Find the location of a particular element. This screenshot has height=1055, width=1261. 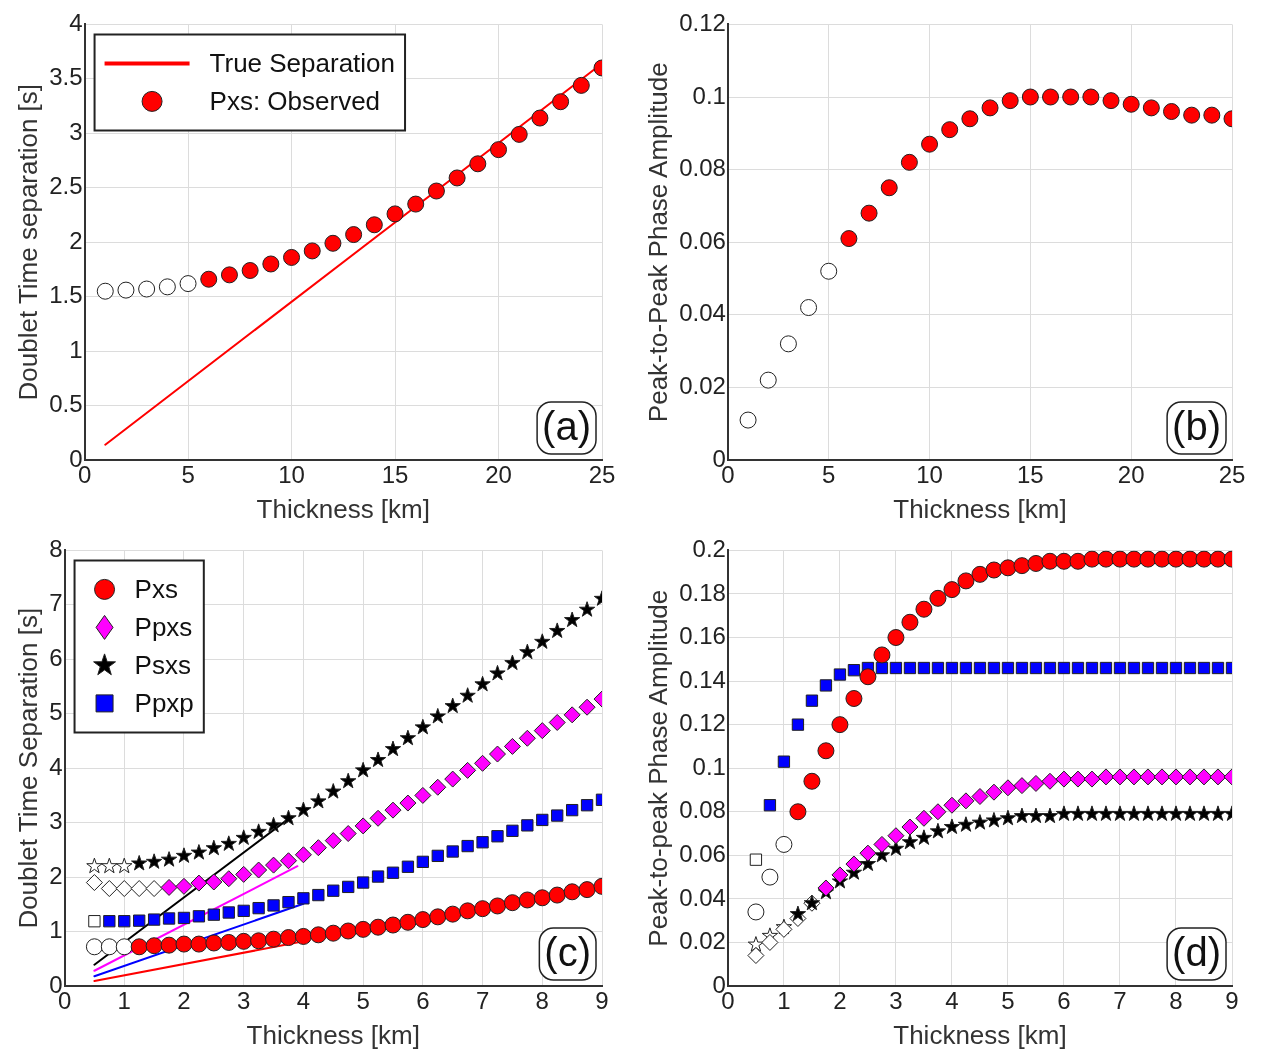

y-tick-label: 5 is located at coordinates (56, 712).